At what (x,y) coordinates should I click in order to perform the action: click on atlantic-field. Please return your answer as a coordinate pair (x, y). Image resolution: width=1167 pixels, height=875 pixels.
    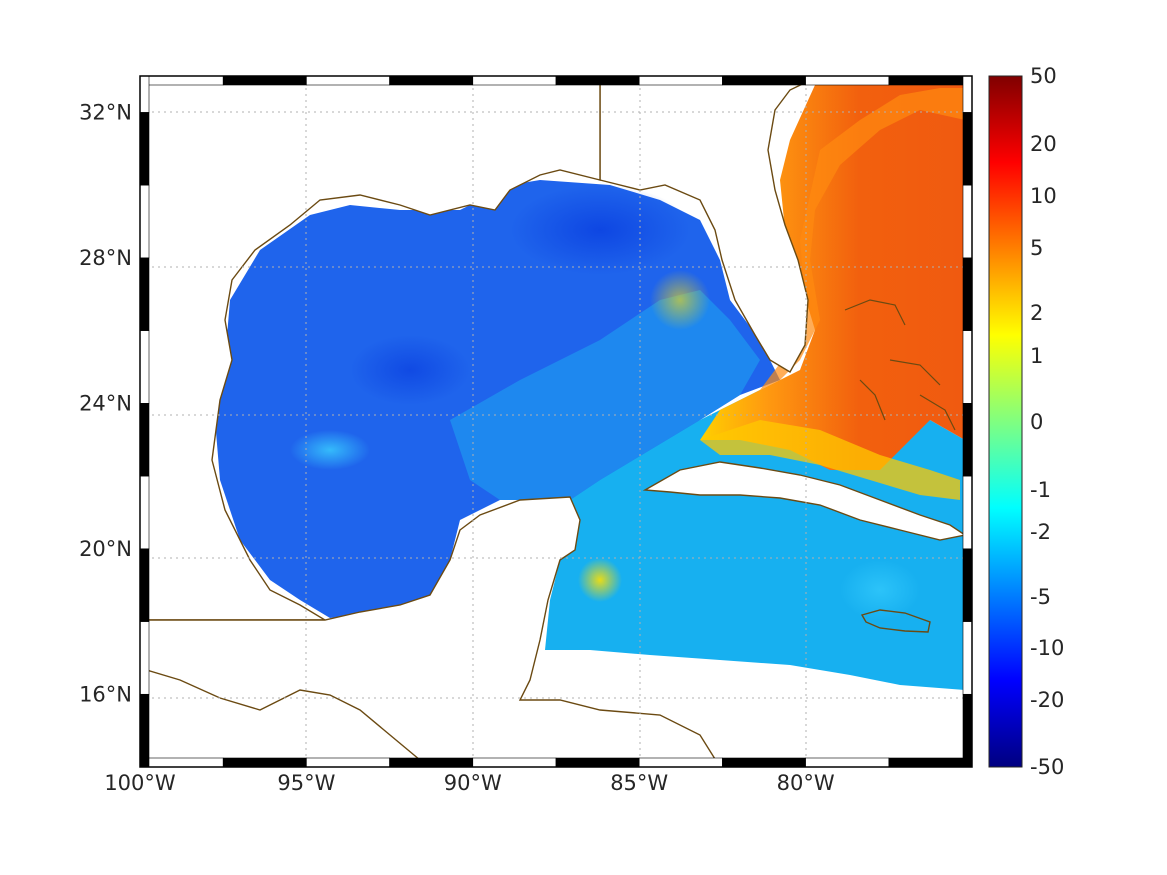
    Looking at the image, I should click on (832, 277).